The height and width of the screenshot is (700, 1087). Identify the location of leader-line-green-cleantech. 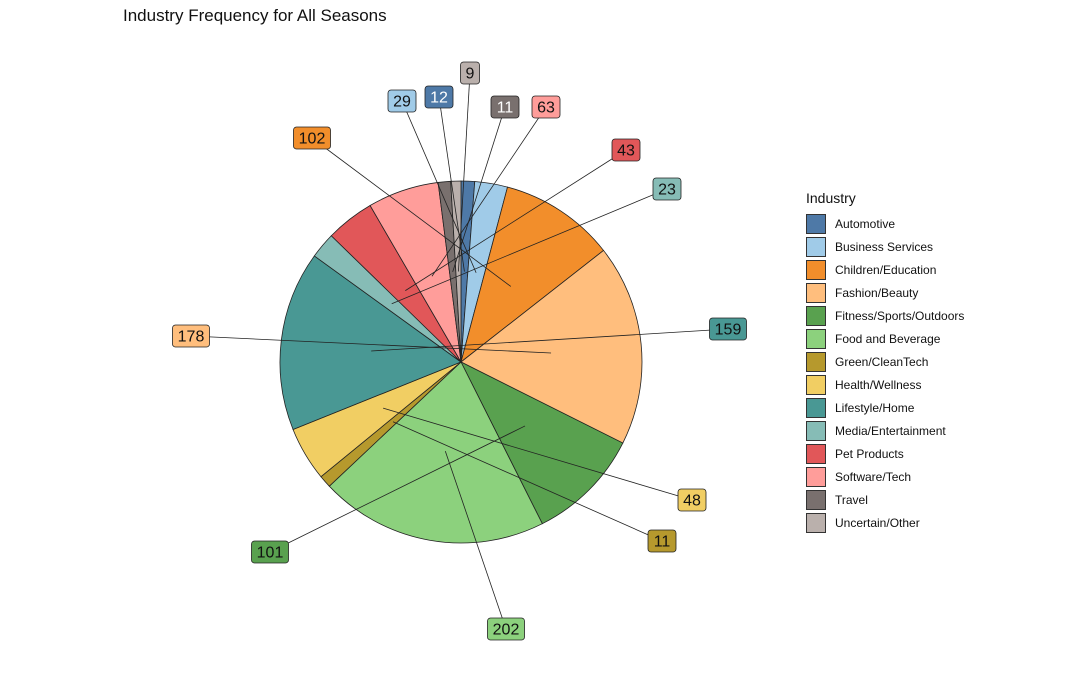
(527, 481).